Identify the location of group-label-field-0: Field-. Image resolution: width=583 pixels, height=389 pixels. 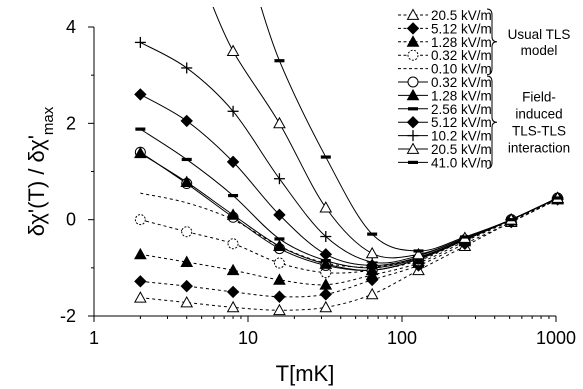
(539, 97).